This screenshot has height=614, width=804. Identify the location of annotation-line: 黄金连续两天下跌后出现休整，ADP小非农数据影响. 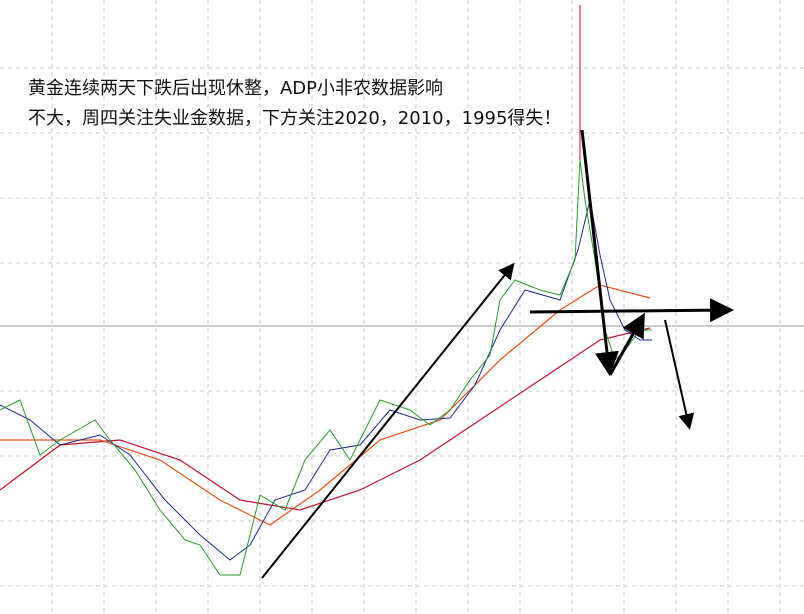
(236, 88).